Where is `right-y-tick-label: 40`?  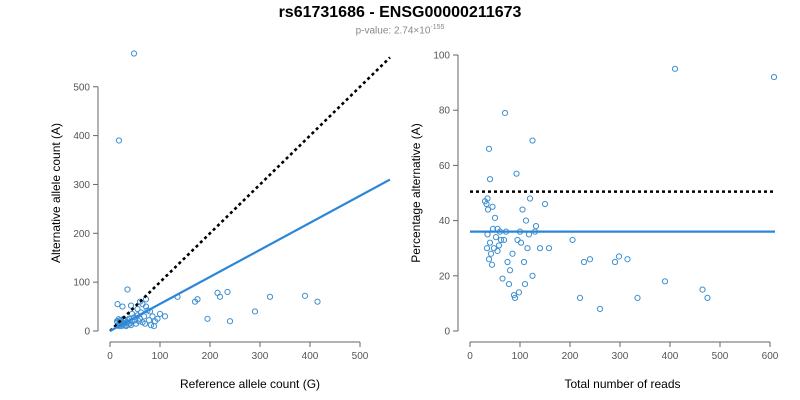 right-y-tick-label: 40 is located at coordinates (445, 221).